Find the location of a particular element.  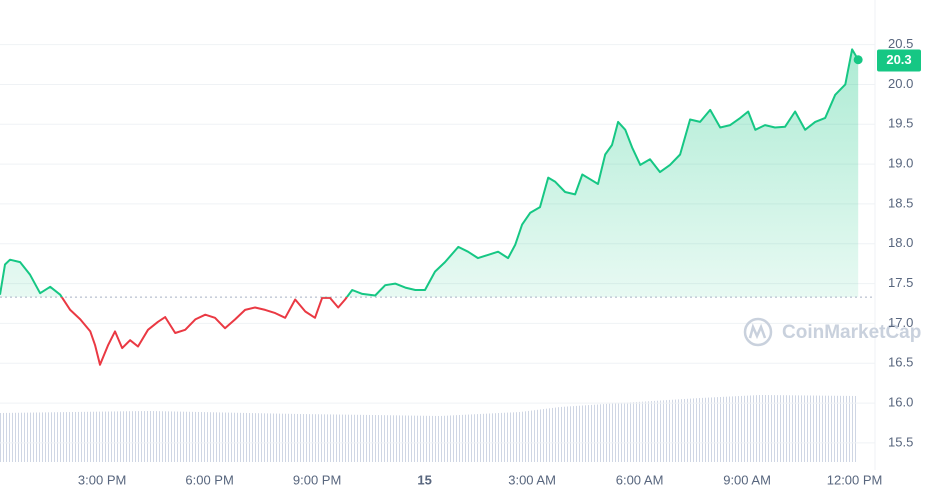

x-tick-label: 6:00 AM is located at coordinates (640, 479).